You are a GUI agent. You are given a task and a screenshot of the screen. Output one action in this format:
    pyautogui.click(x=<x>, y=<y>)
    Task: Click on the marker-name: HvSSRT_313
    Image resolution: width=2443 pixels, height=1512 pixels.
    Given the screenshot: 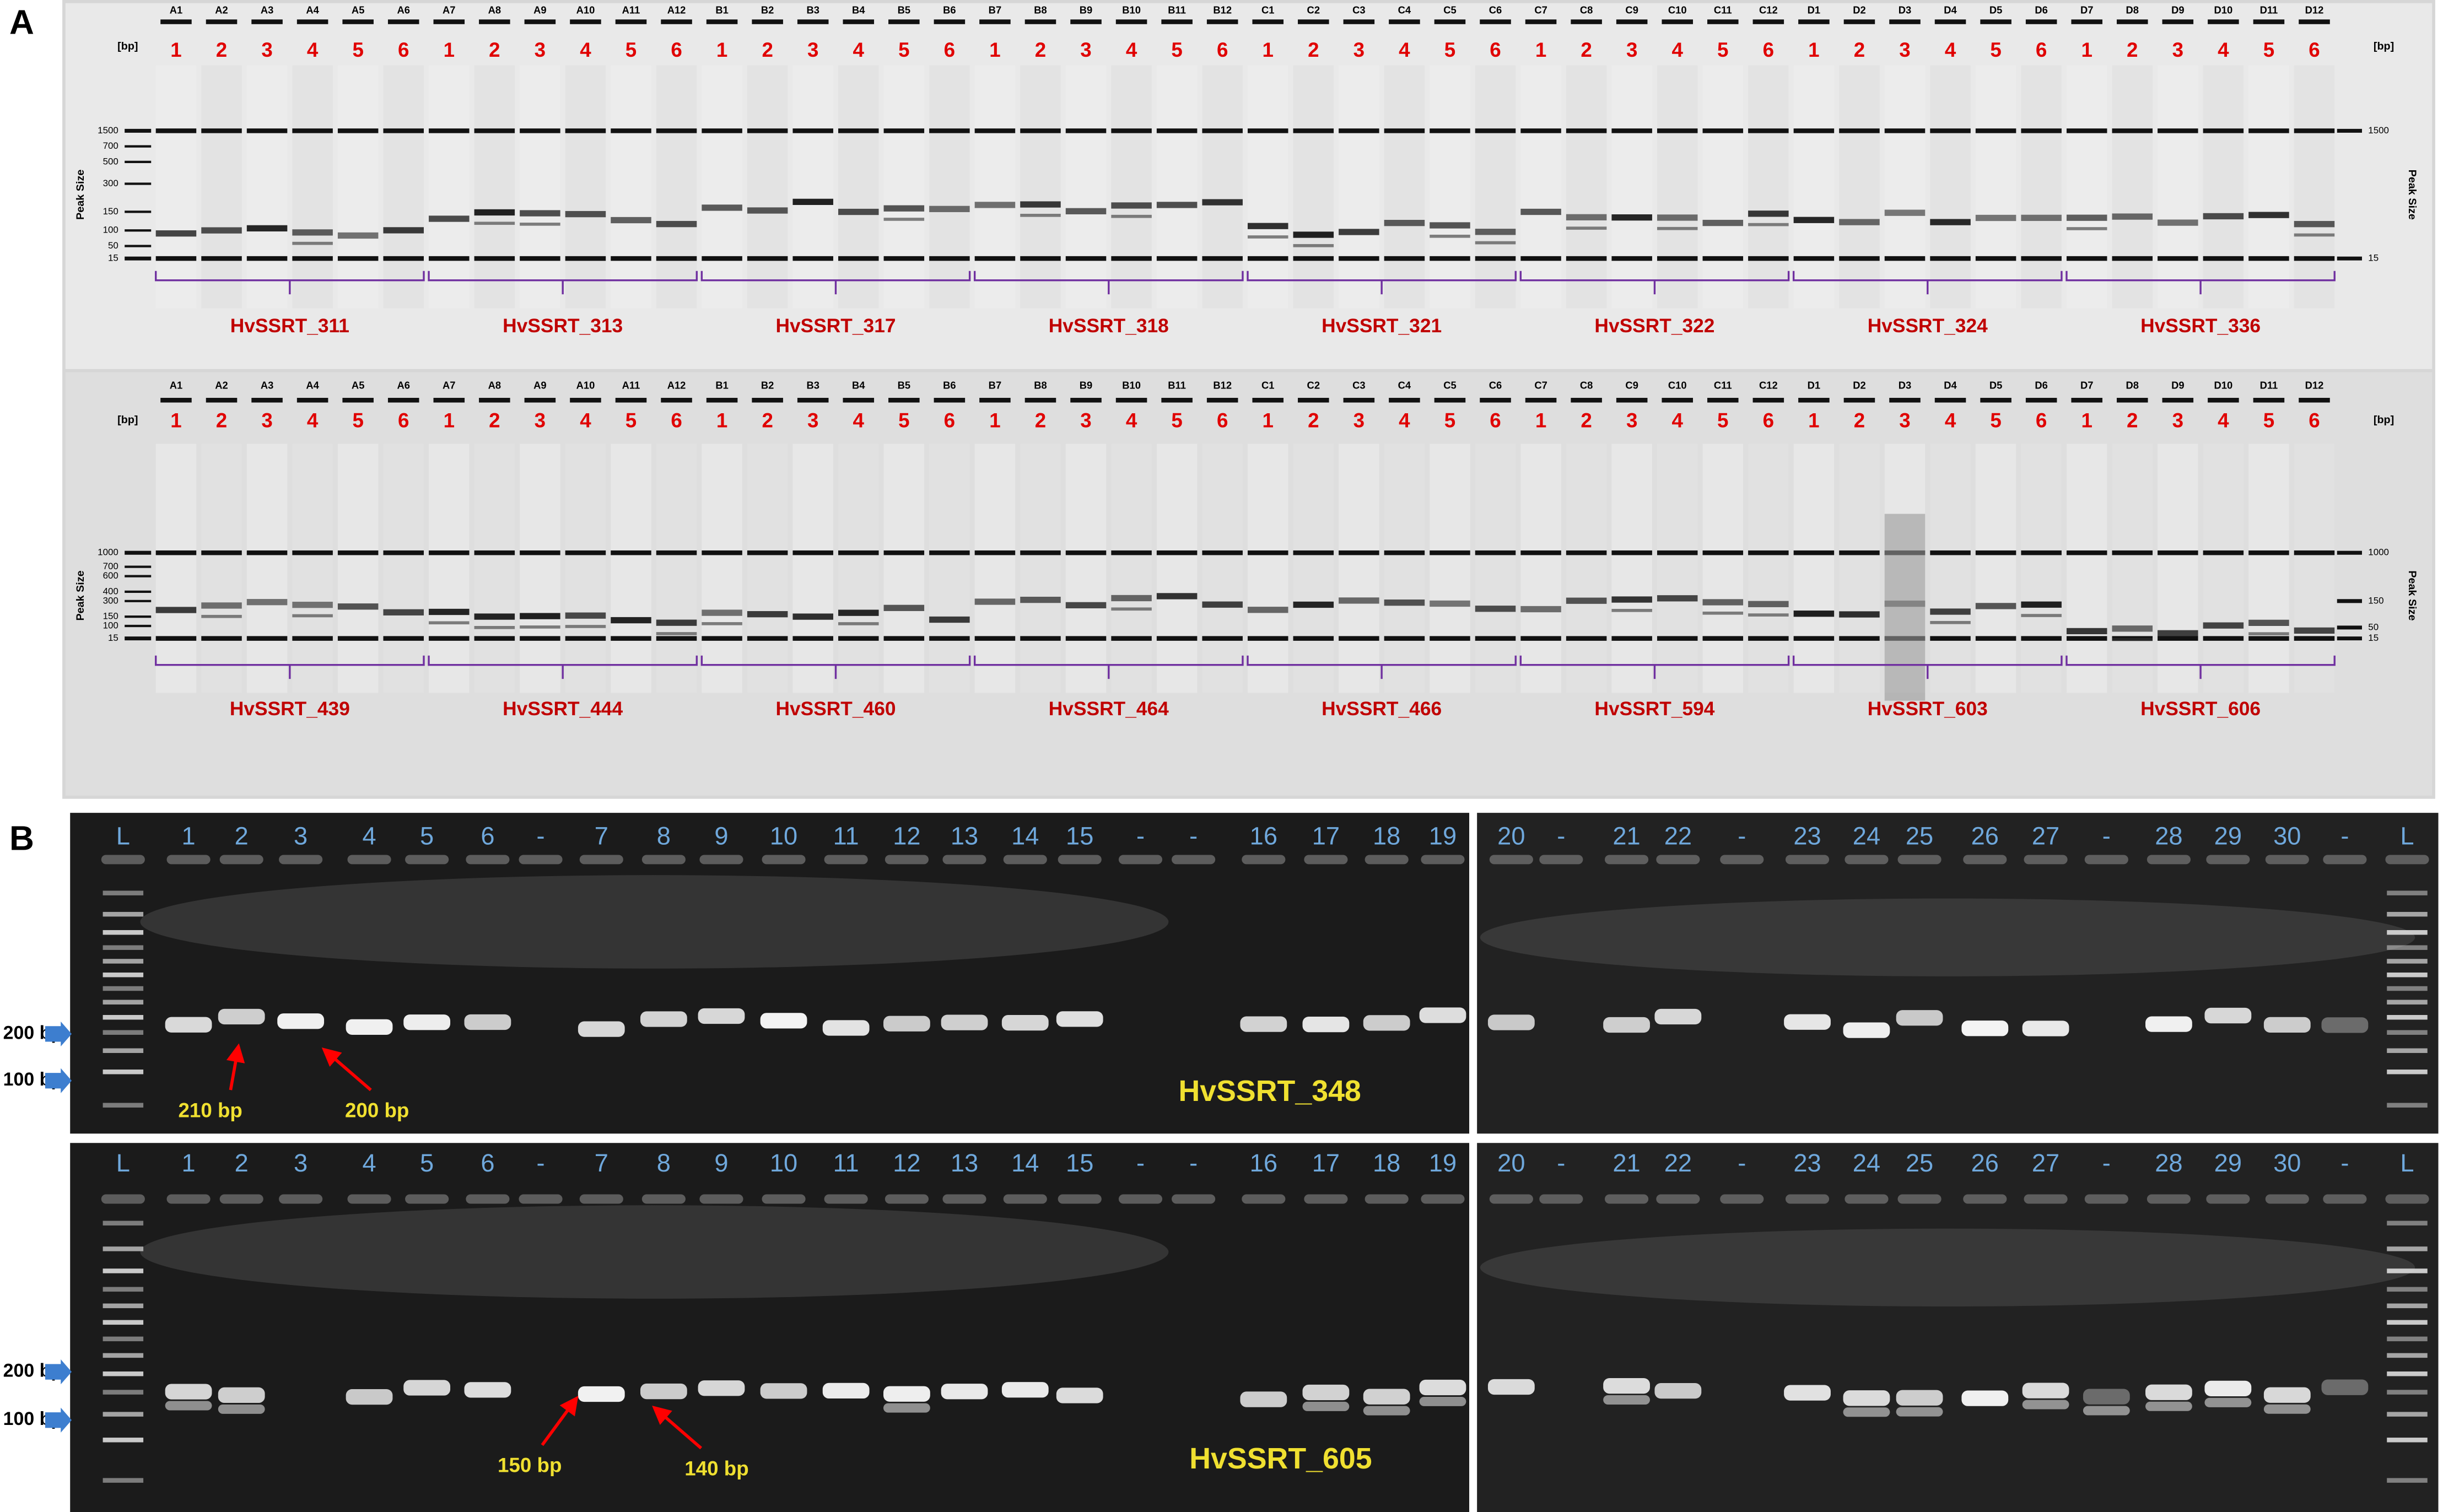 What is the action you would take?
    pyautogui.click(x=563, y=326)
    